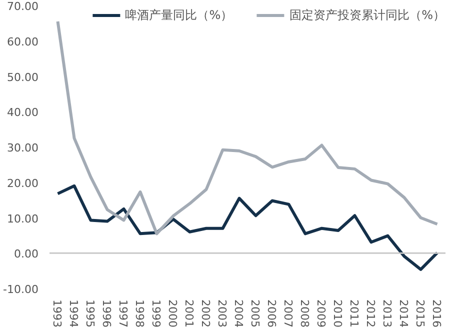  Describe the element at coordinates (287, 314) in the screenshot. I see `x-tick-label: 2007` at that location.